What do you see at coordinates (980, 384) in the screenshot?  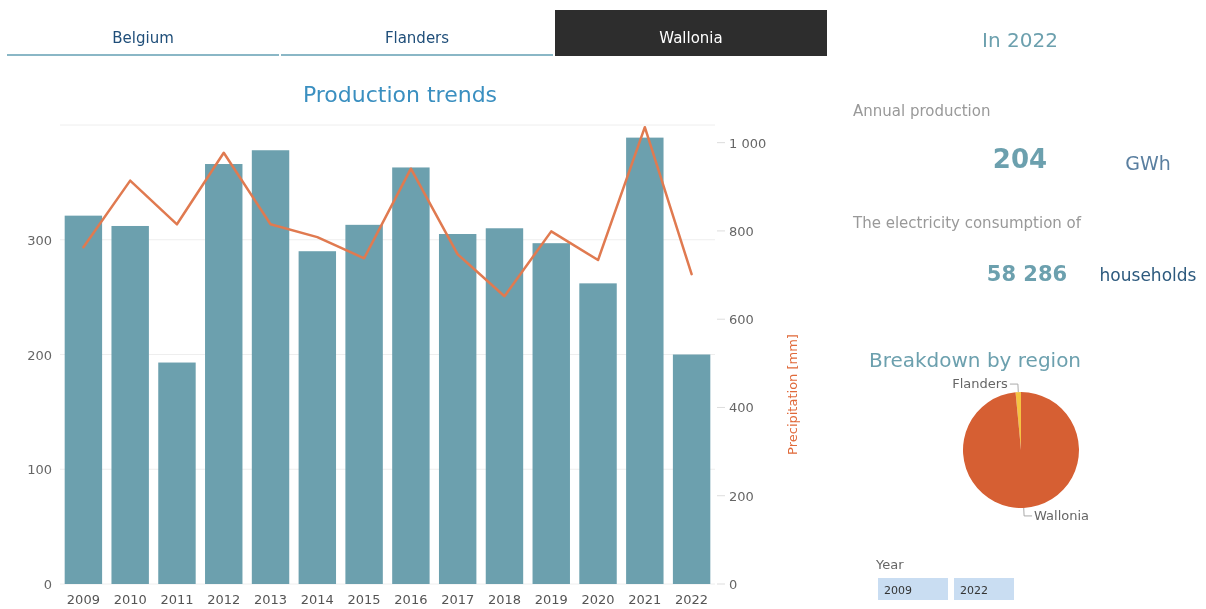 I see `slice-label: Flanders` at bounding box center [980, 384].